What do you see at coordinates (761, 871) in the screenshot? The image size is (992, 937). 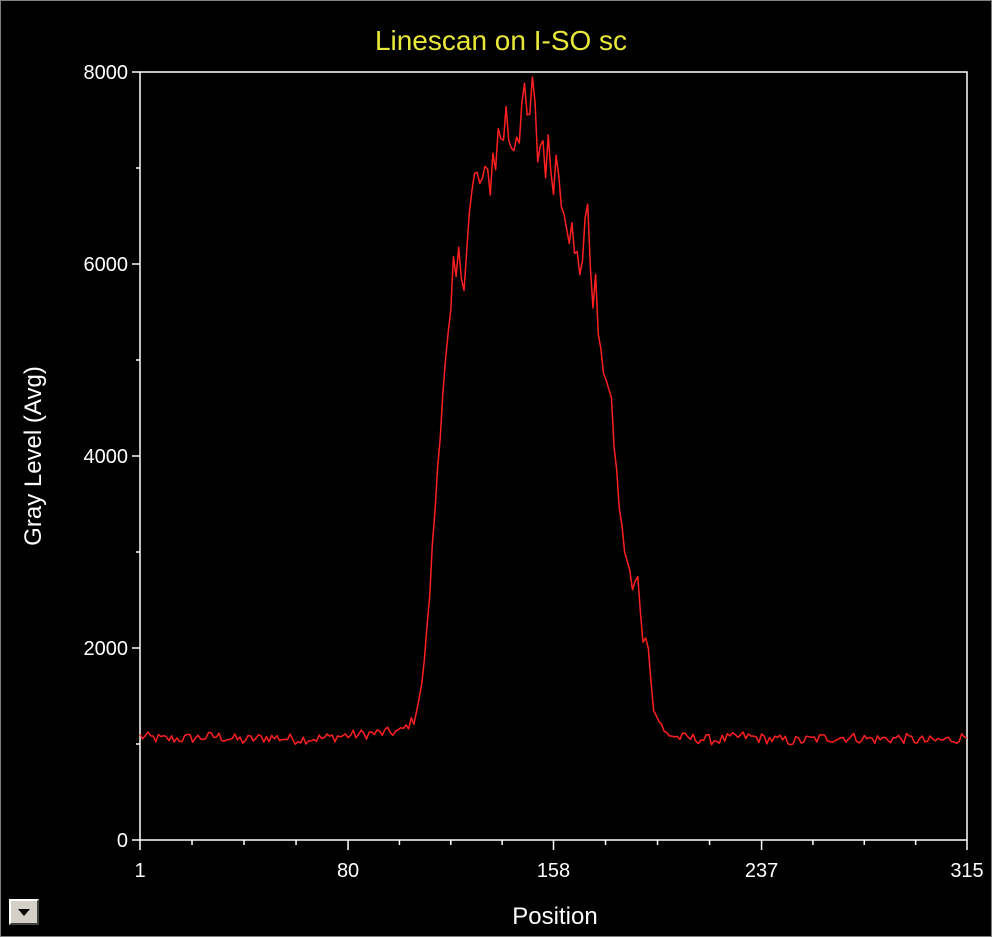 I see `x-tick-label: 237` at bounding box center [761, 871].